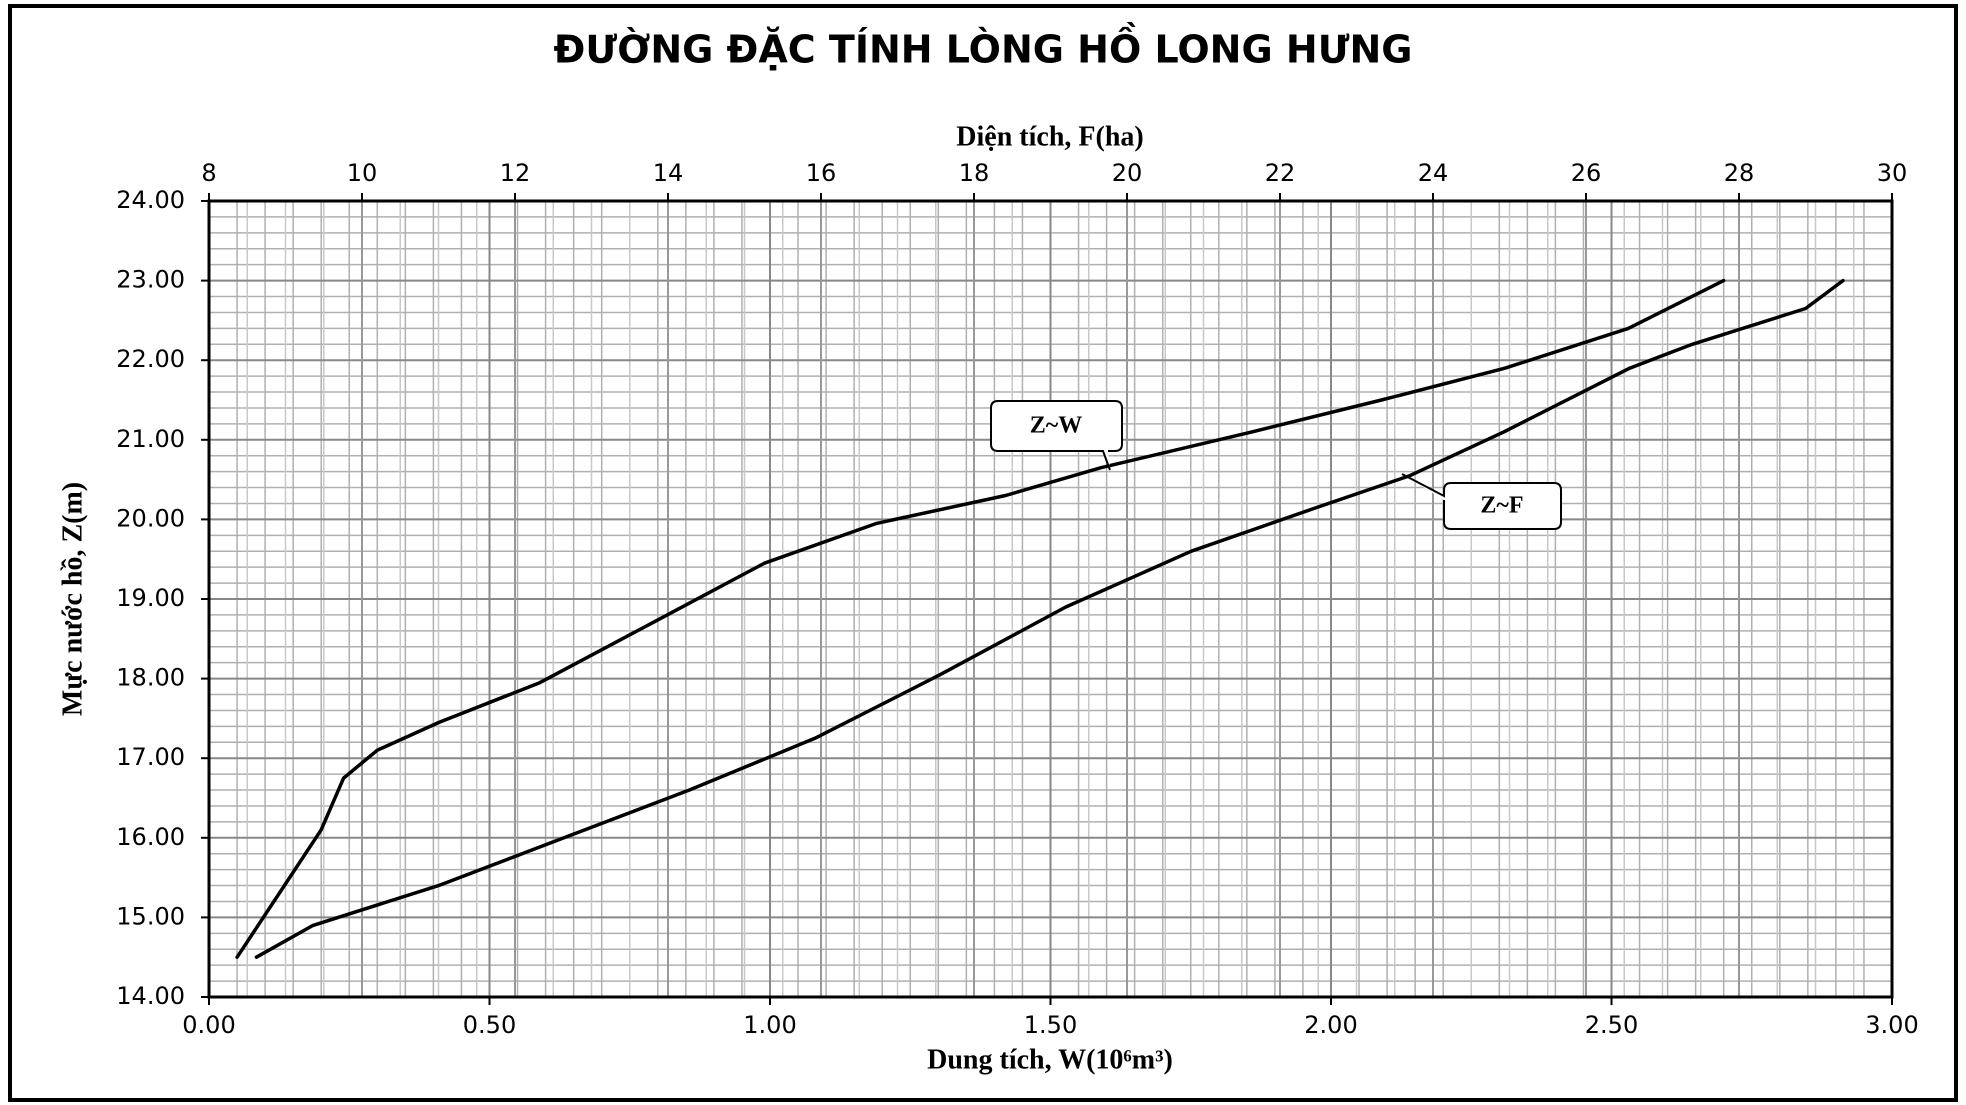  Describe the element at coordinates (150, 996) in the screenshot. I see `y-tick-label: 14.00` at that location.